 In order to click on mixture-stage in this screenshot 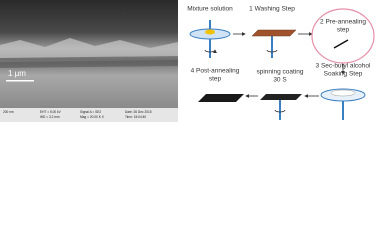, I will do `click(210, 39)`.